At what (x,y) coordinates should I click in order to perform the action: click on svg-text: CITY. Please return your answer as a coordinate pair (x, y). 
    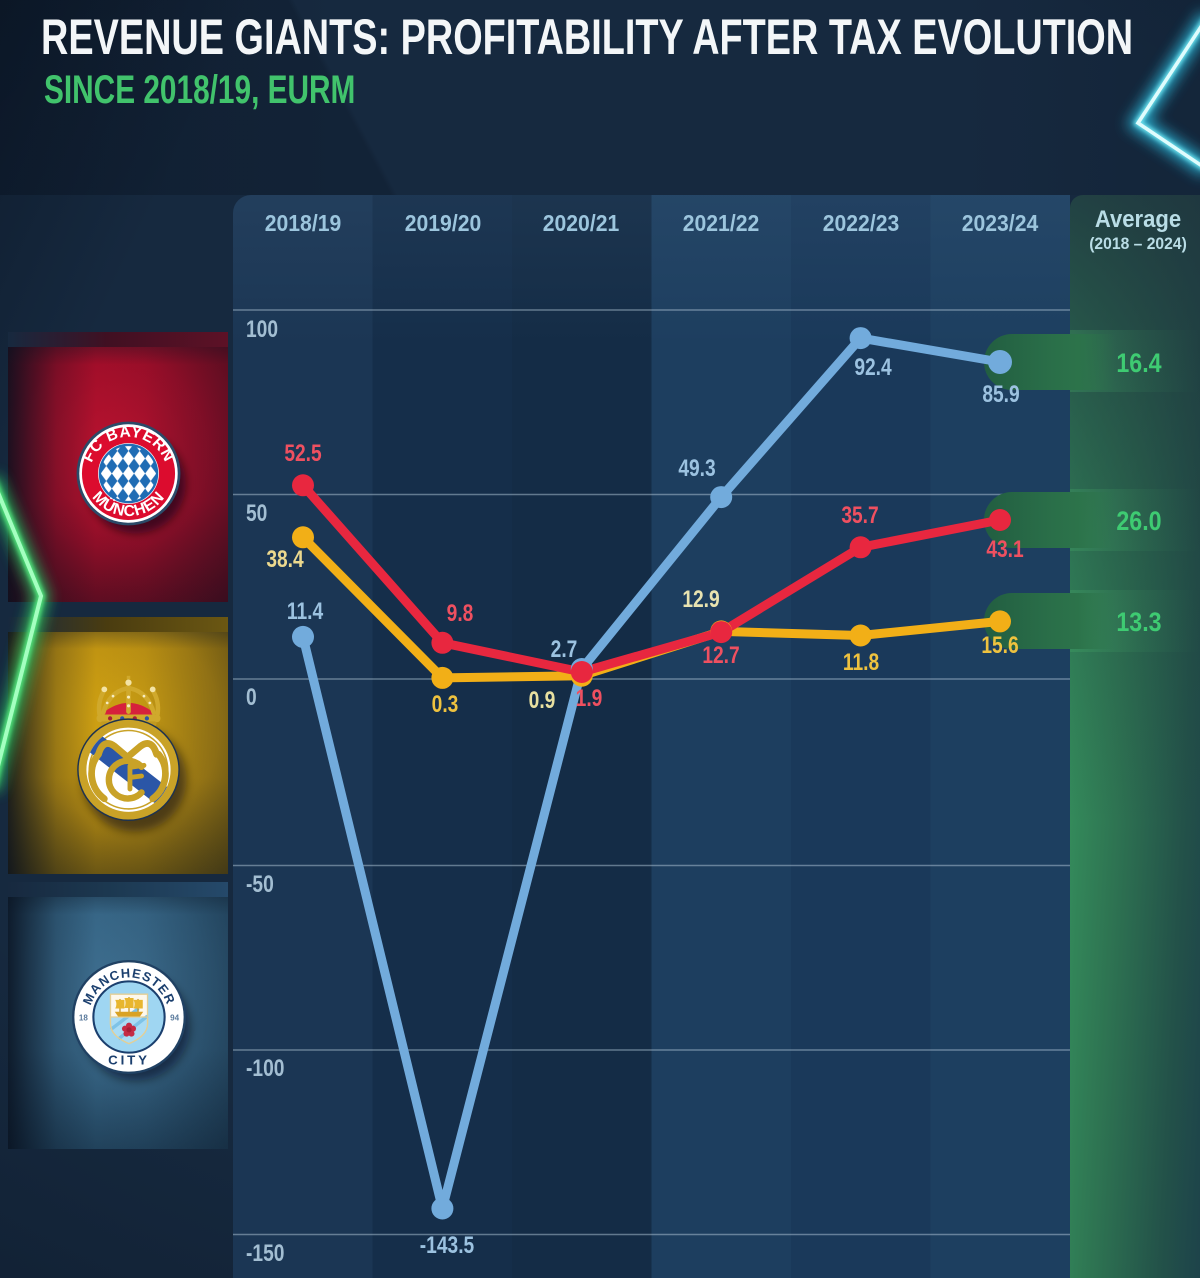
    Looking at the image, I should click on (129, 1060).